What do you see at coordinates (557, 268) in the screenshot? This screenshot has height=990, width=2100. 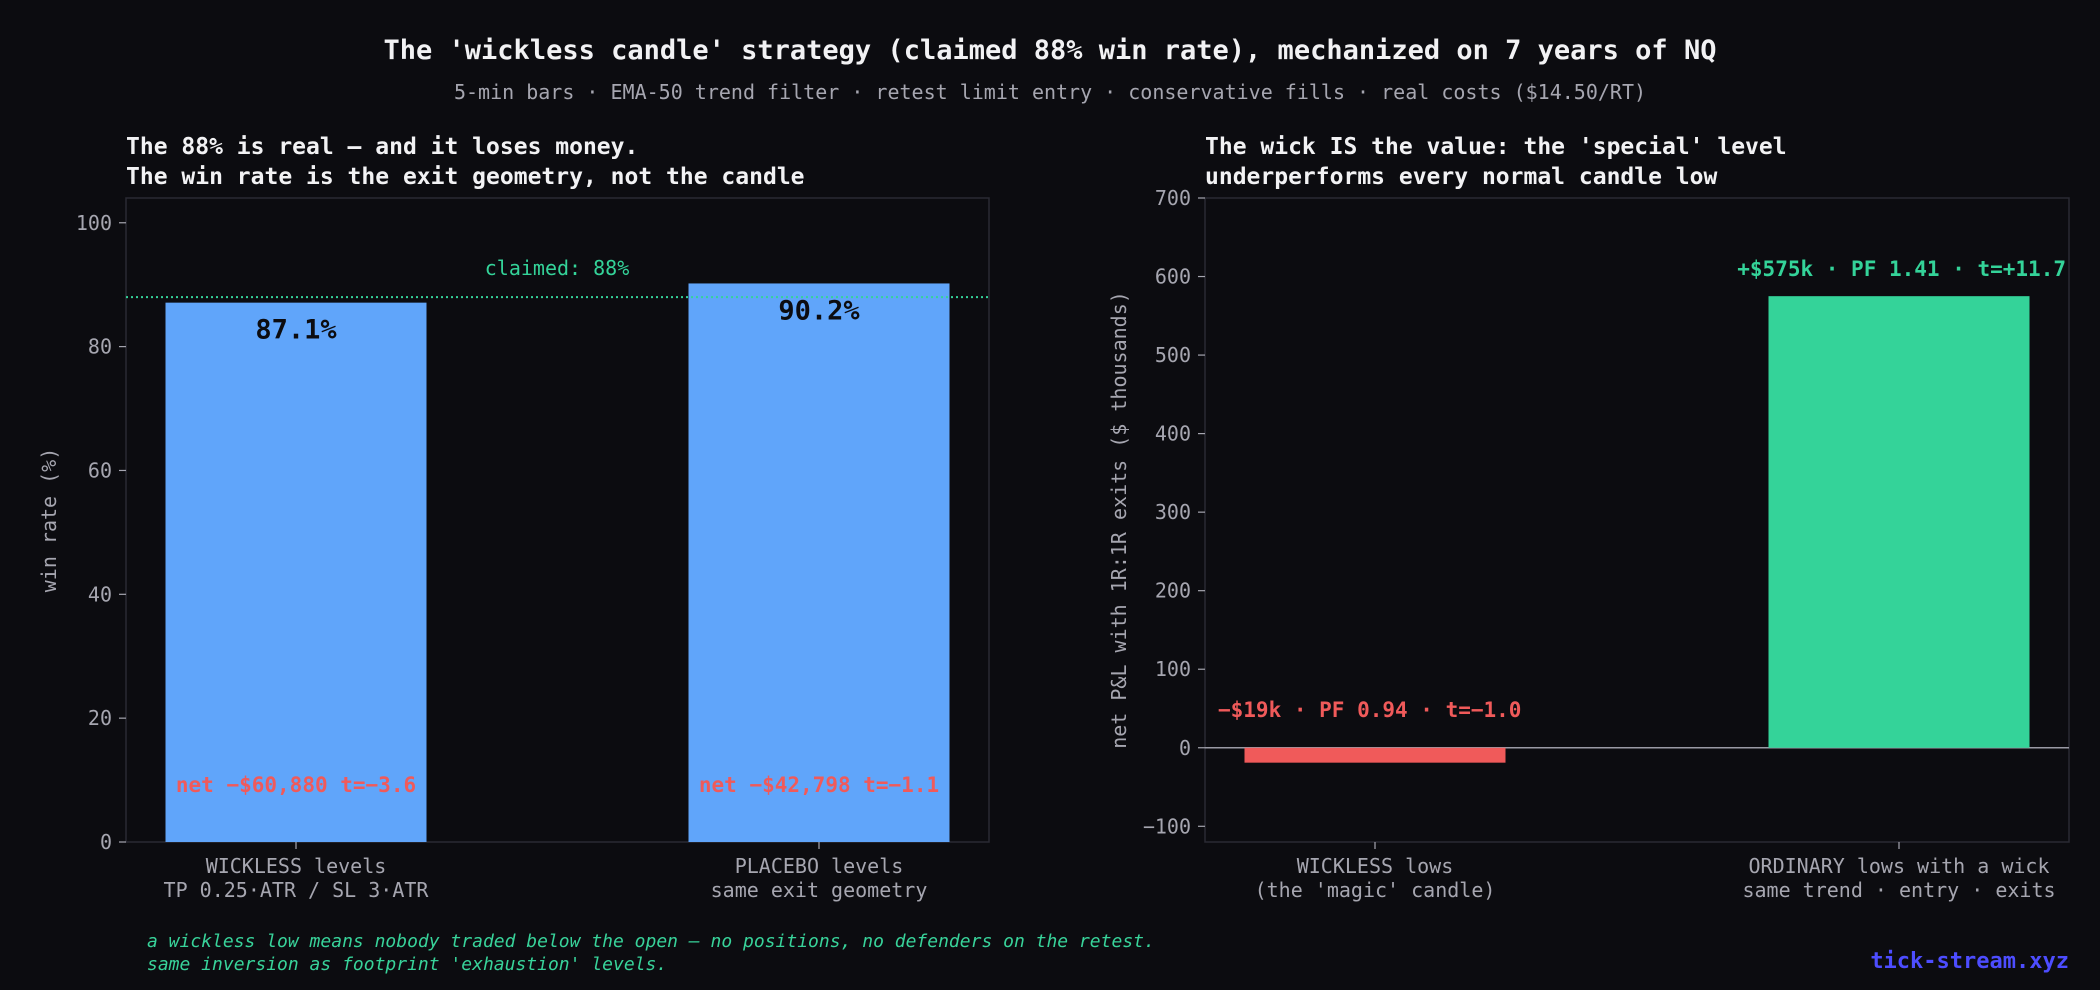 I see `claimed-reference-label: claimed: 88%` at bounding box center [557, 268].